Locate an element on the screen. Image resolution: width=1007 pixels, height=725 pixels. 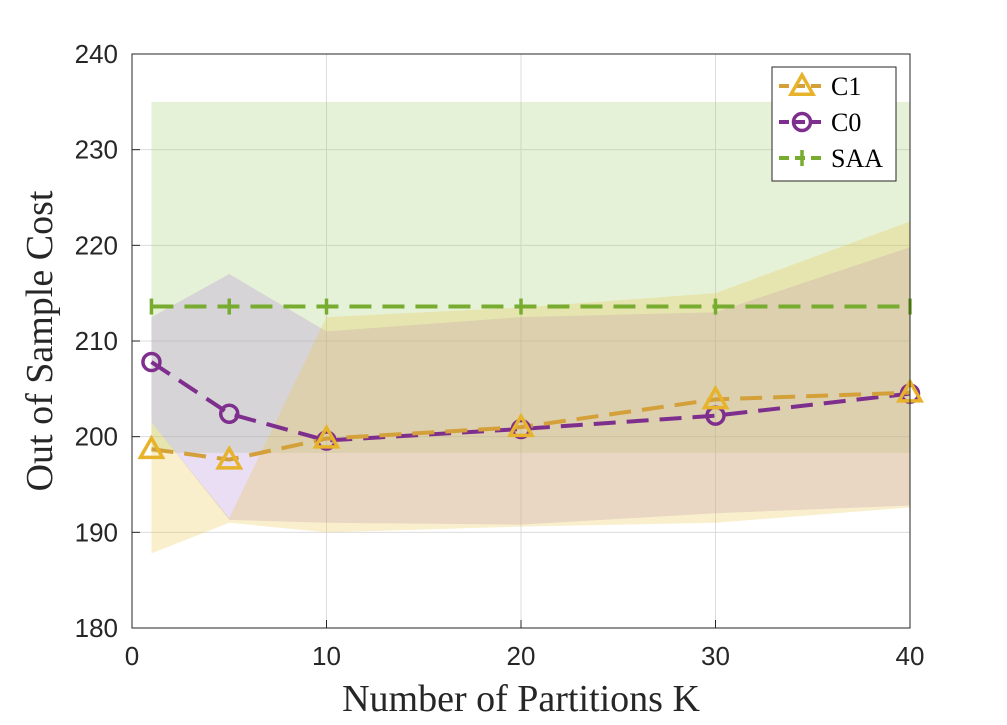
x-tick-label: 10 is located at coordinates (326, 656).